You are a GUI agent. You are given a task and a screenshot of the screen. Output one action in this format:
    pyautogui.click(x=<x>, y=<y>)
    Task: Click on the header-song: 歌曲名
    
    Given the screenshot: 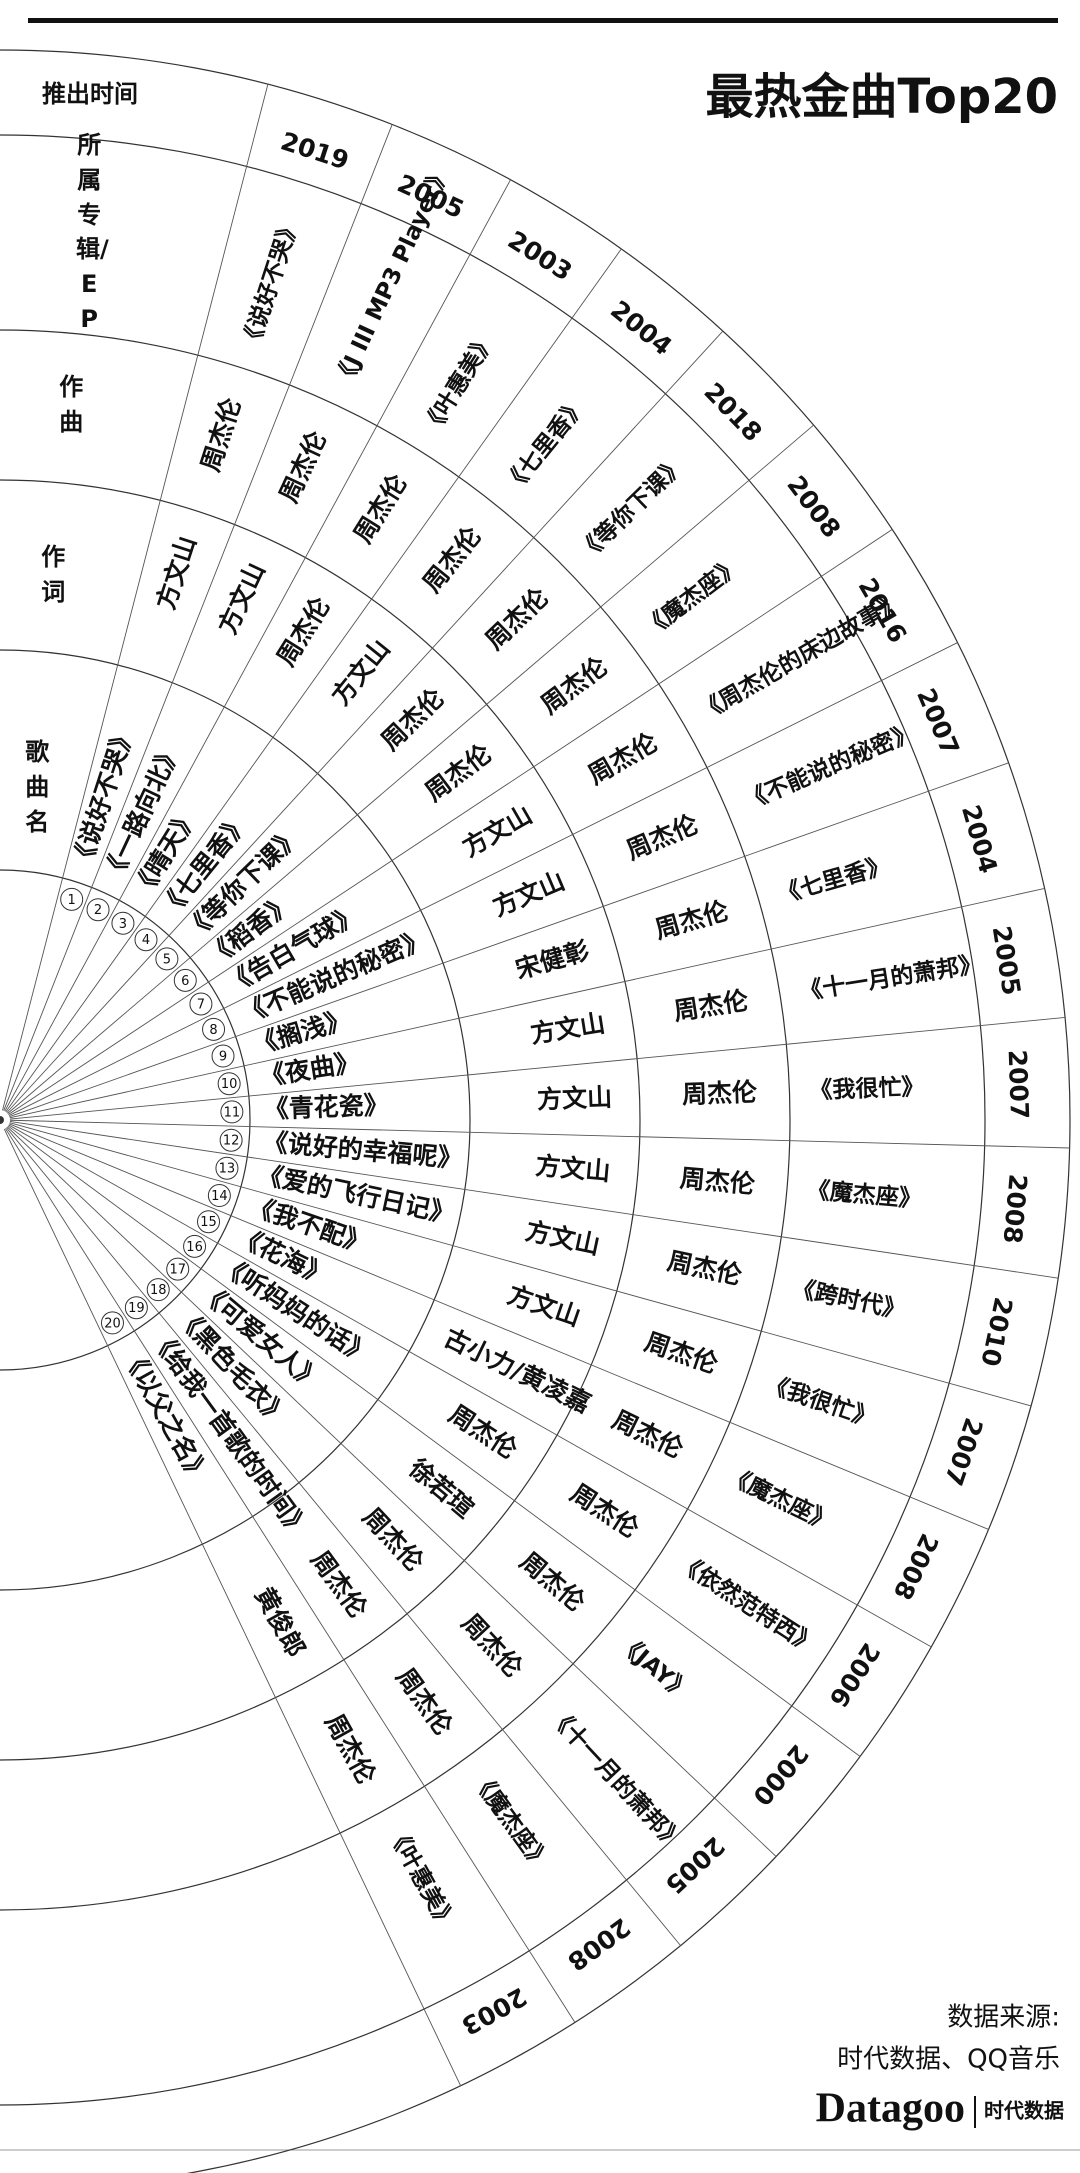 What is the action you would take?
    pyautogui.click(x=37, y=787)
    